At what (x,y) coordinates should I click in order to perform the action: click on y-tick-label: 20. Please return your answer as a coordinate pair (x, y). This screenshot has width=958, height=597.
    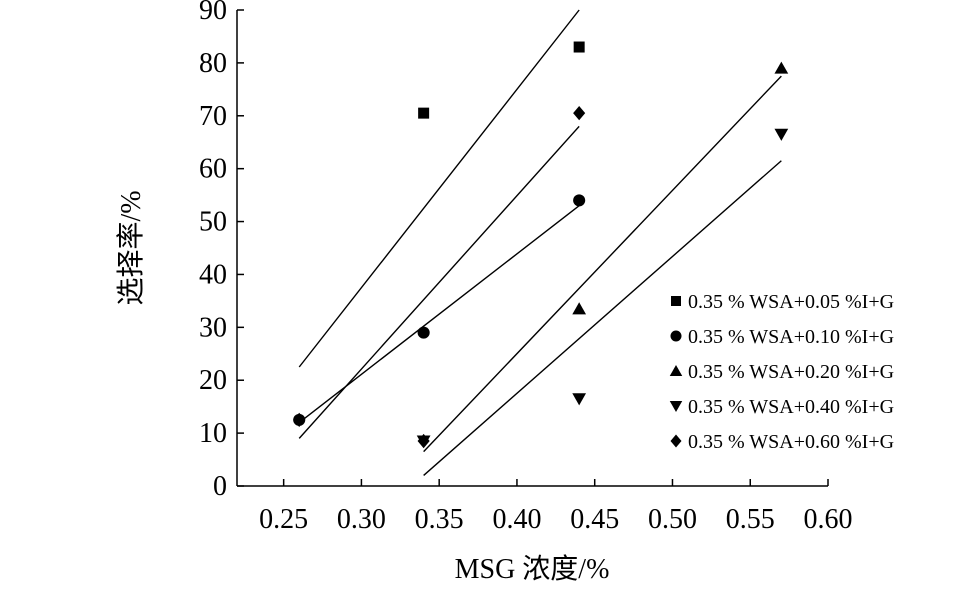
    Looking at the image, I should click on (213, 380).